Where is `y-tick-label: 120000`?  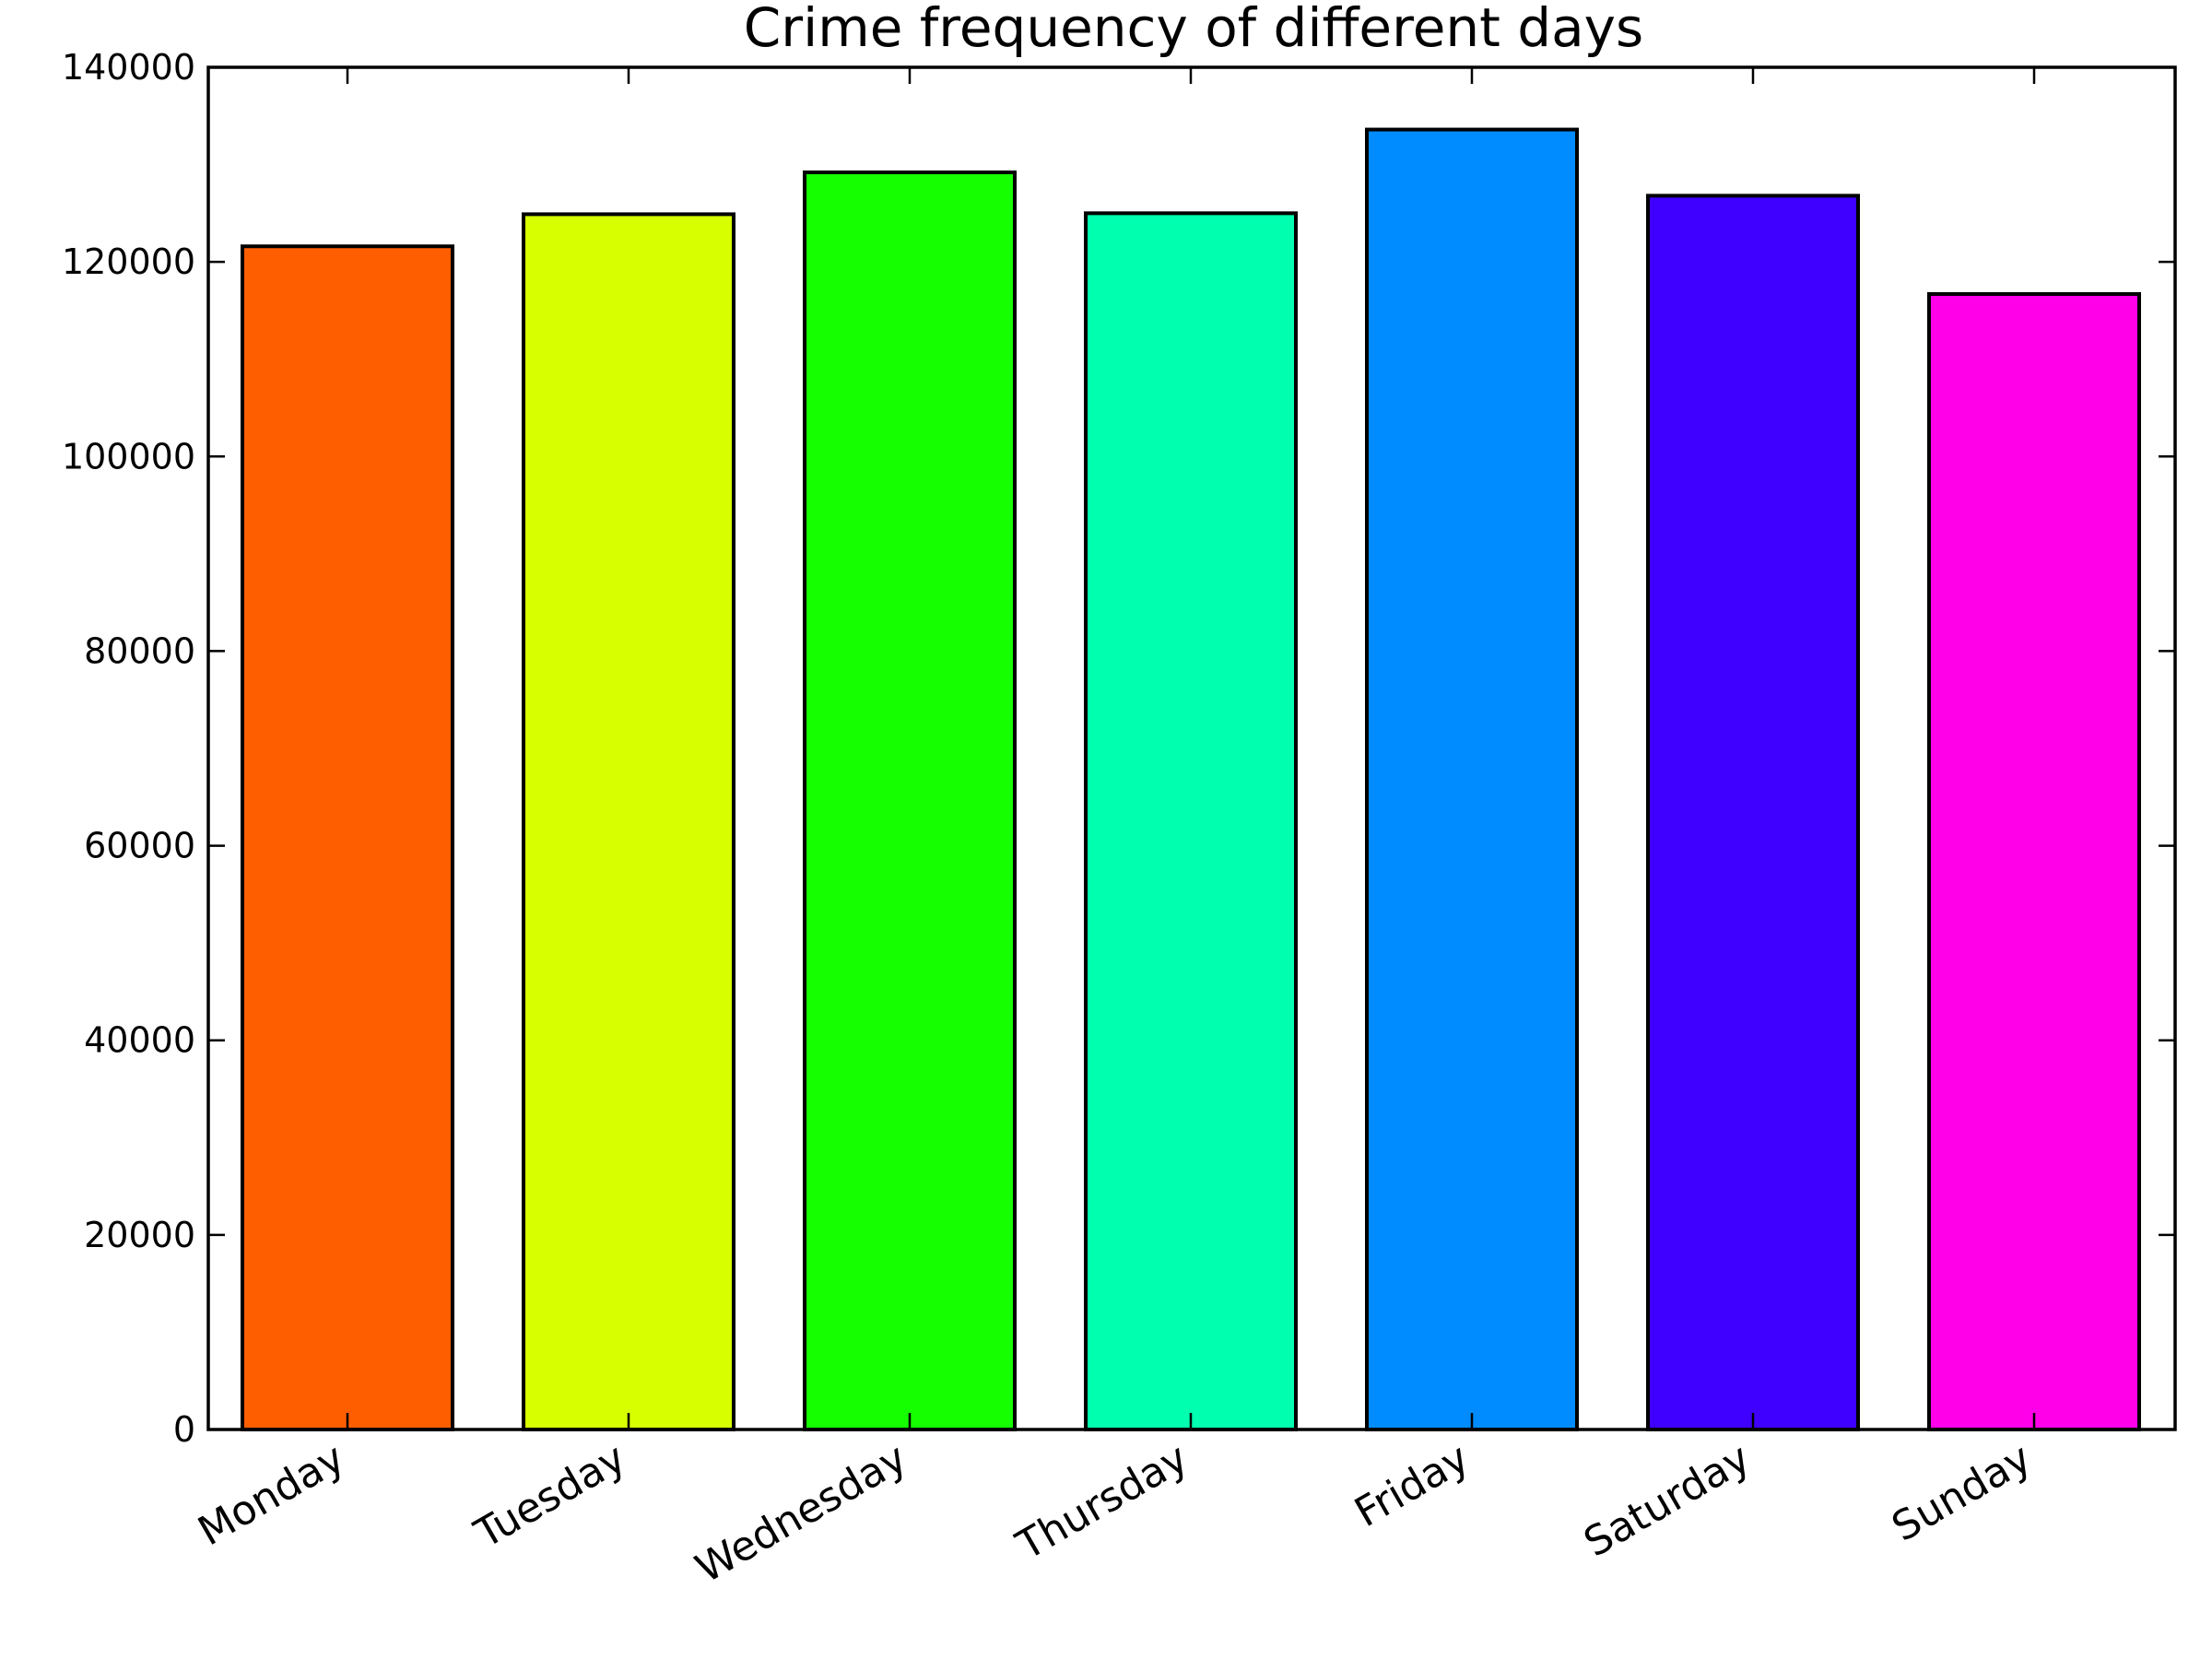 y-tick-label: 120000 is located at coordinates (128, 261).